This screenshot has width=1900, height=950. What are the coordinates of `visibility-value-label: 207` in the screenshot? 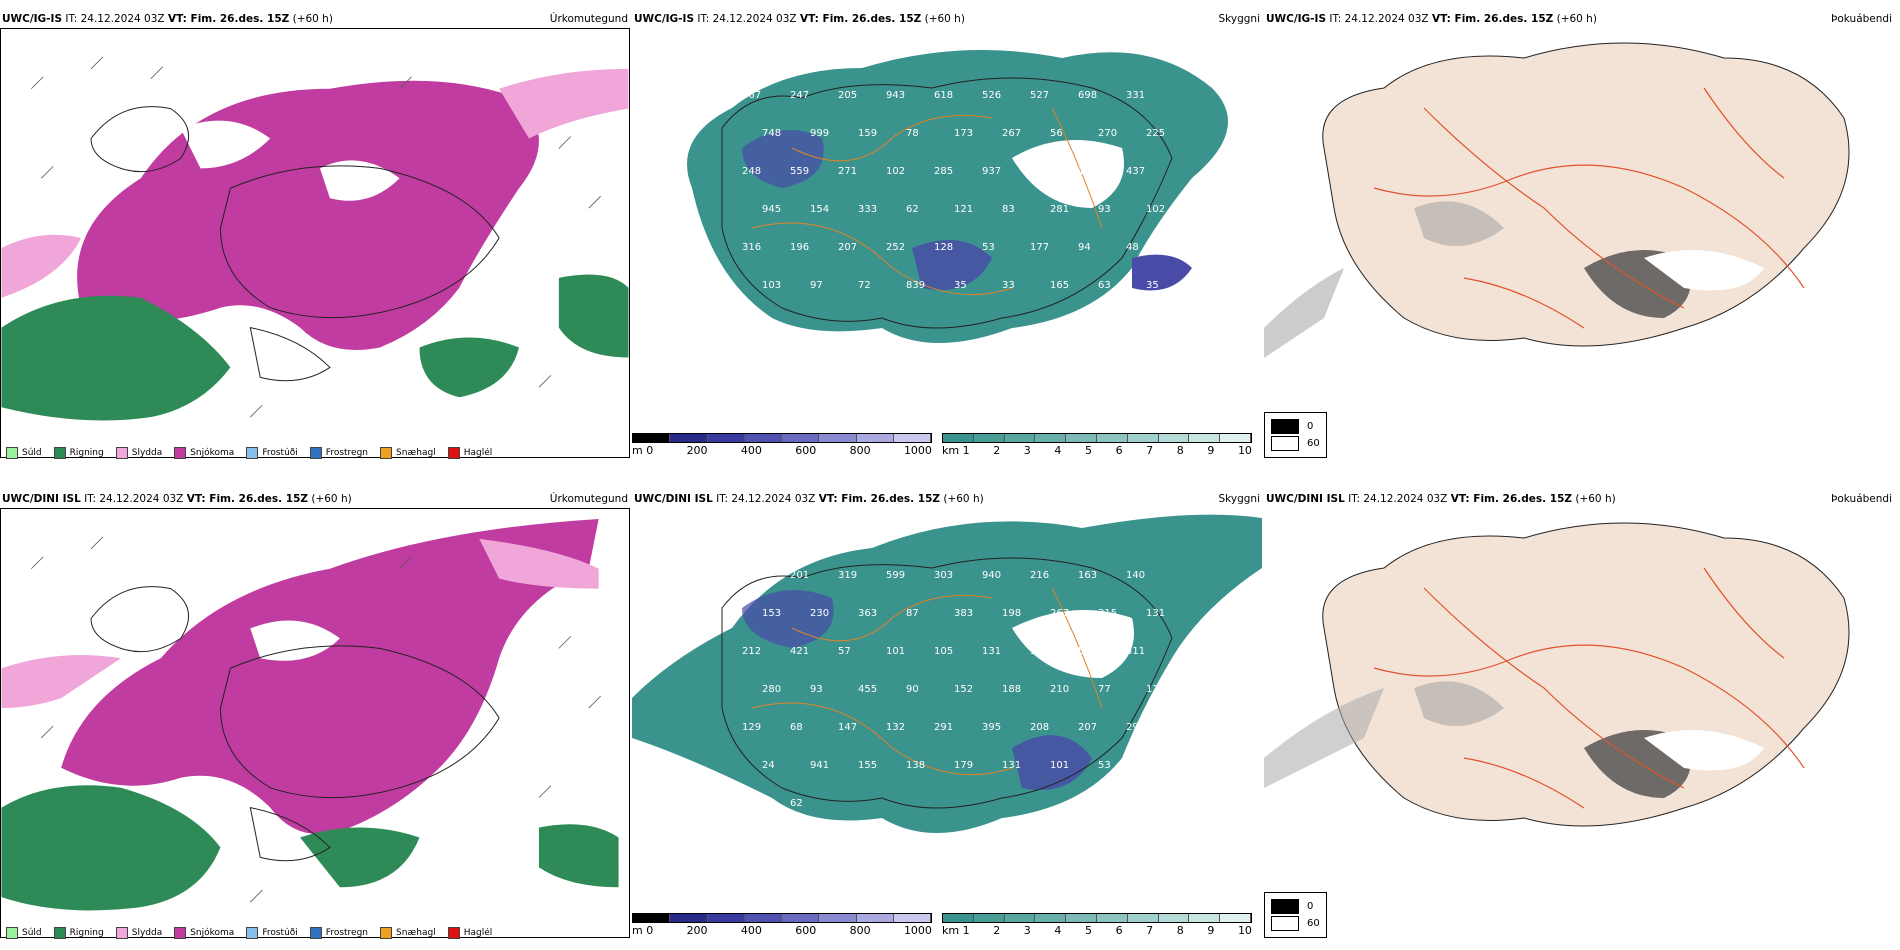 It's located at (1087, 727).